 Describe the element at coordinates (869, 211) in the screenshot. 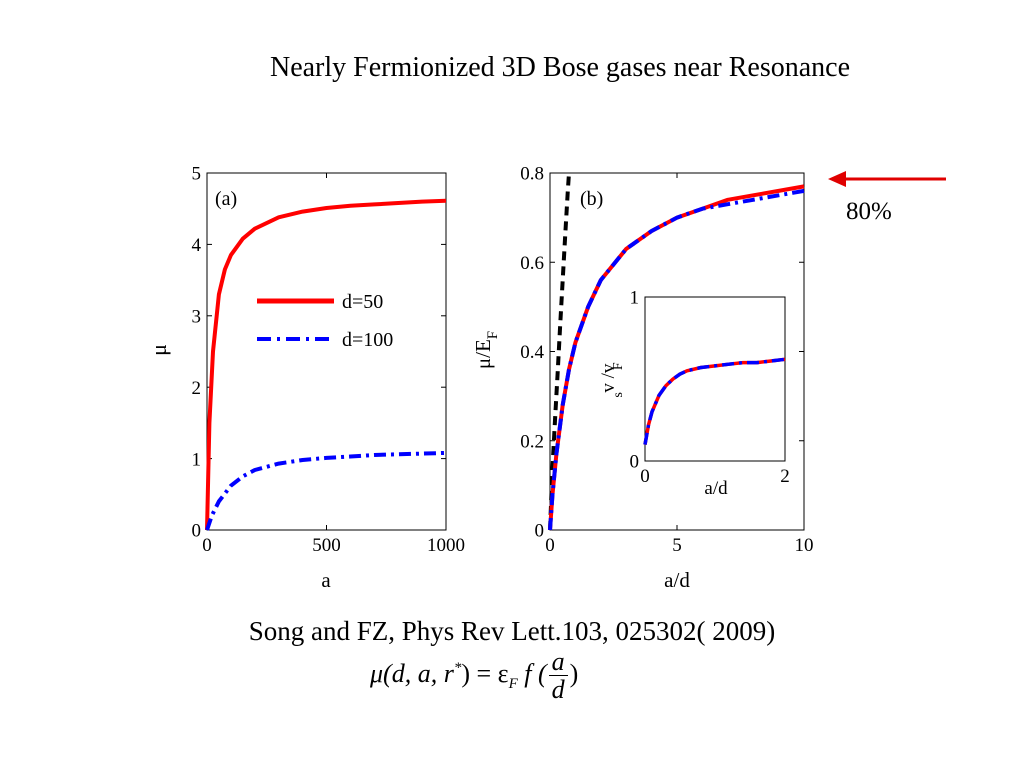

I see `annotation-label: 80%` at that location.